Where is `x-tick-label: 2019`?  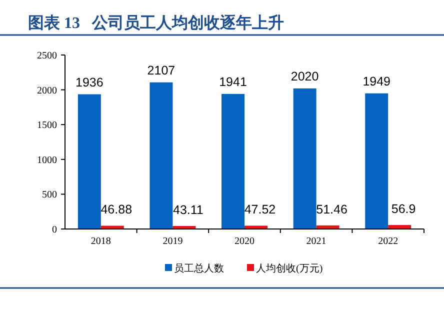
x-tick-label: 2019 is located at coordinates (172, 241).